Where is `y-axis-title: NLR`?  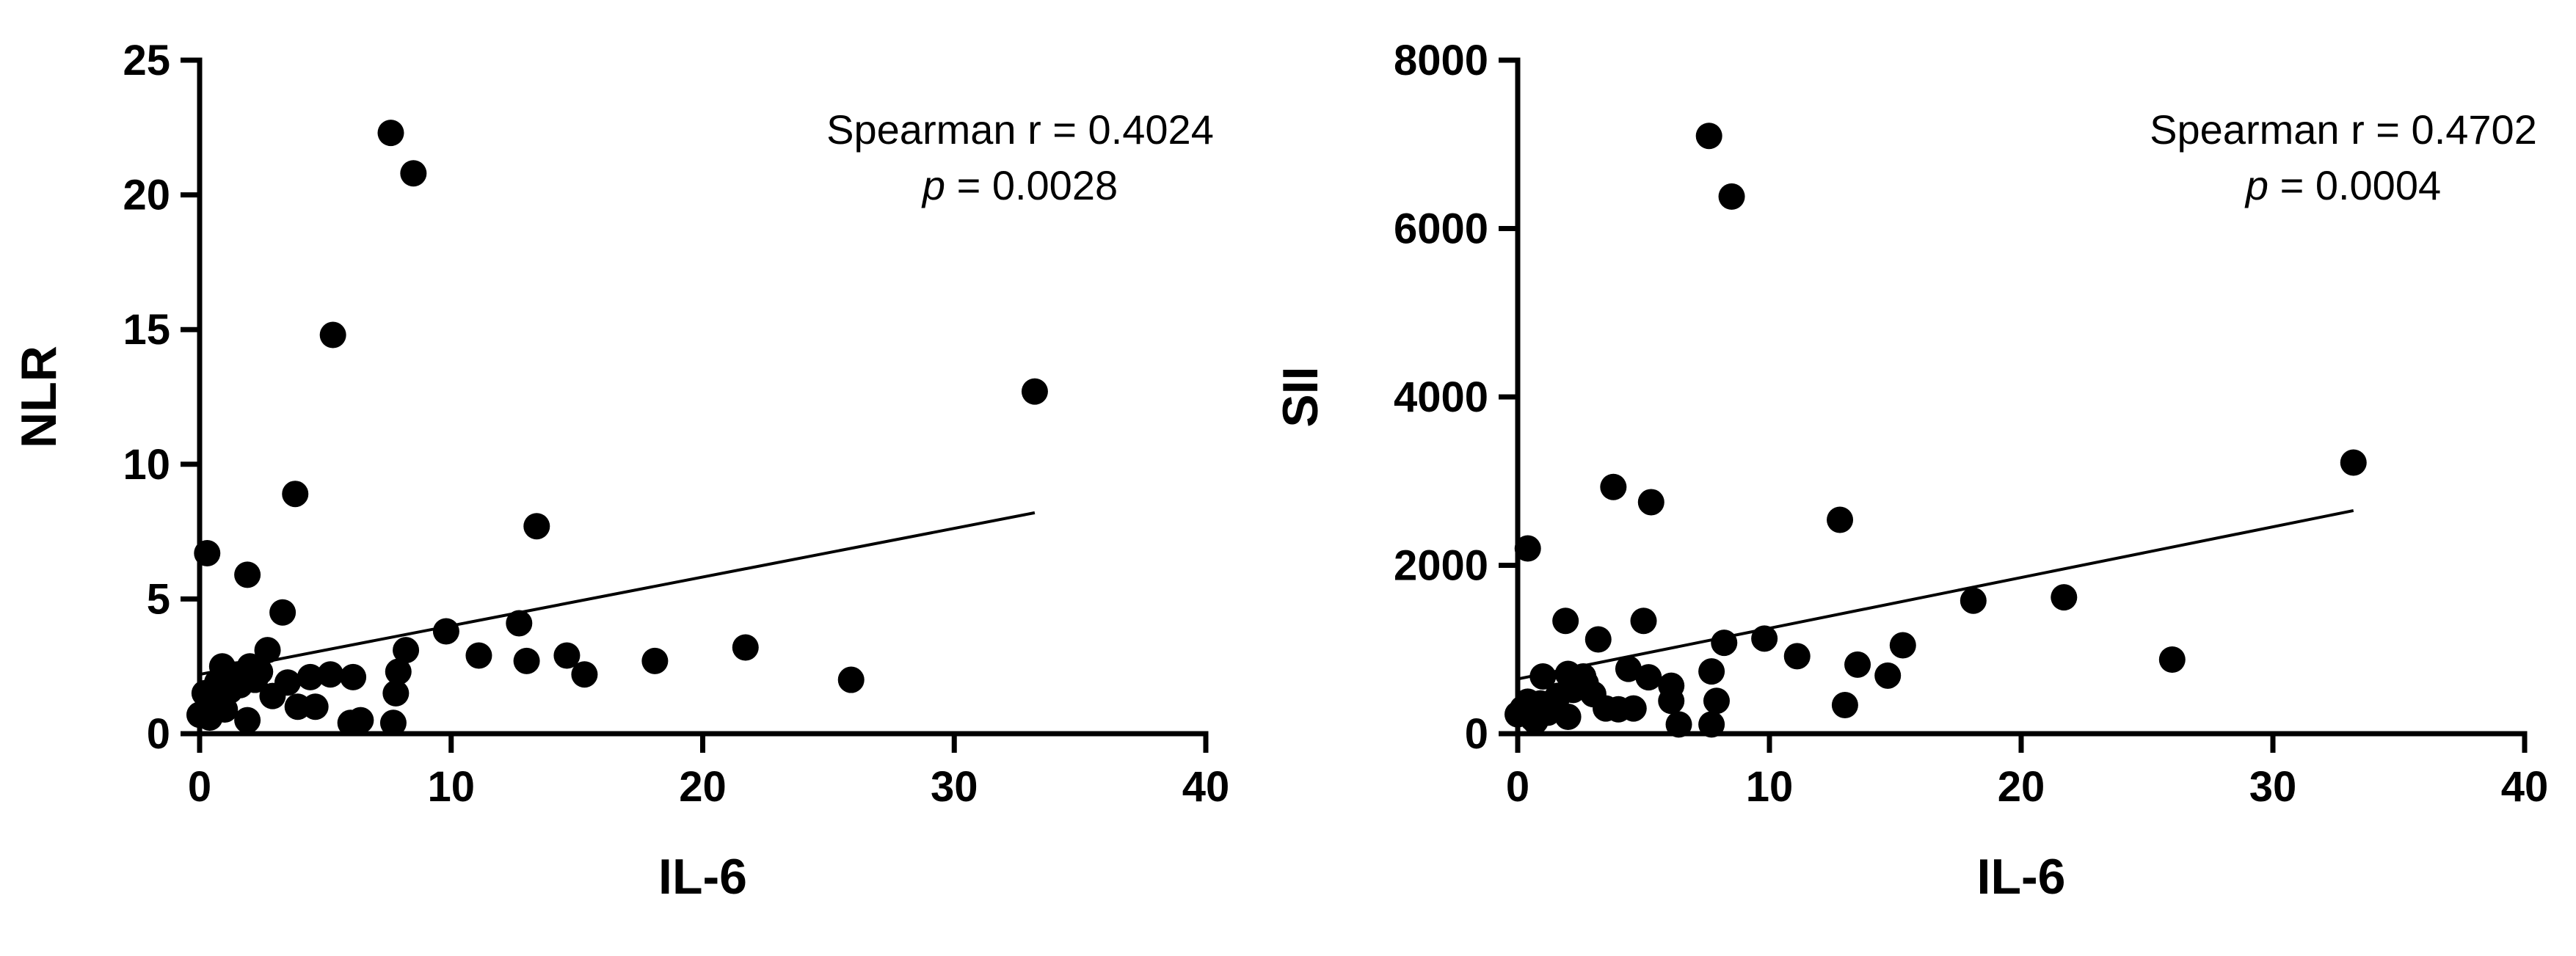 y-axis-title: NLR is located at coordinates (39, 397).